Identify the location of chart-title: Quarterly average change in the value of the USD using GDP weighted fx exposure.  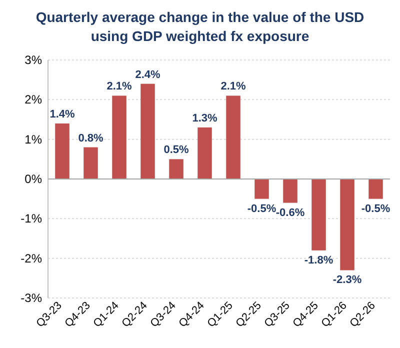
(200, 26).